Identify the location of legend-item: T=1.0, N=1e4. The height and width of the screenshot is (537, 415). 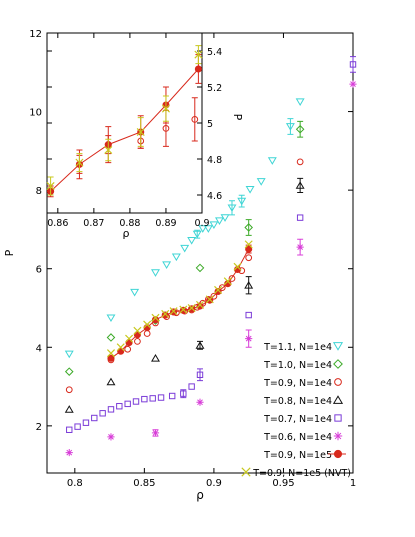
(303, 365).